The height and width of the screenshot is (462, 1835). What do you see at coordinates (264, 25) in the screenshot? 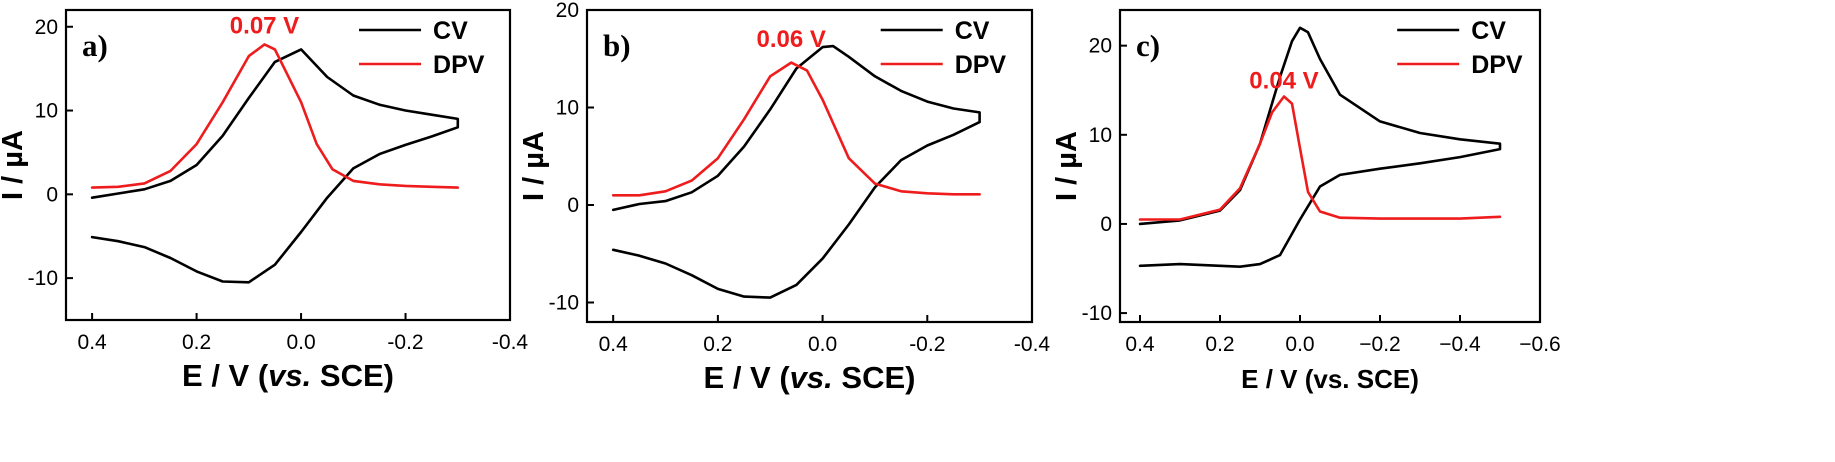
I see `peak-potential-label: 0.07 V` at bounding box center [264, 25].